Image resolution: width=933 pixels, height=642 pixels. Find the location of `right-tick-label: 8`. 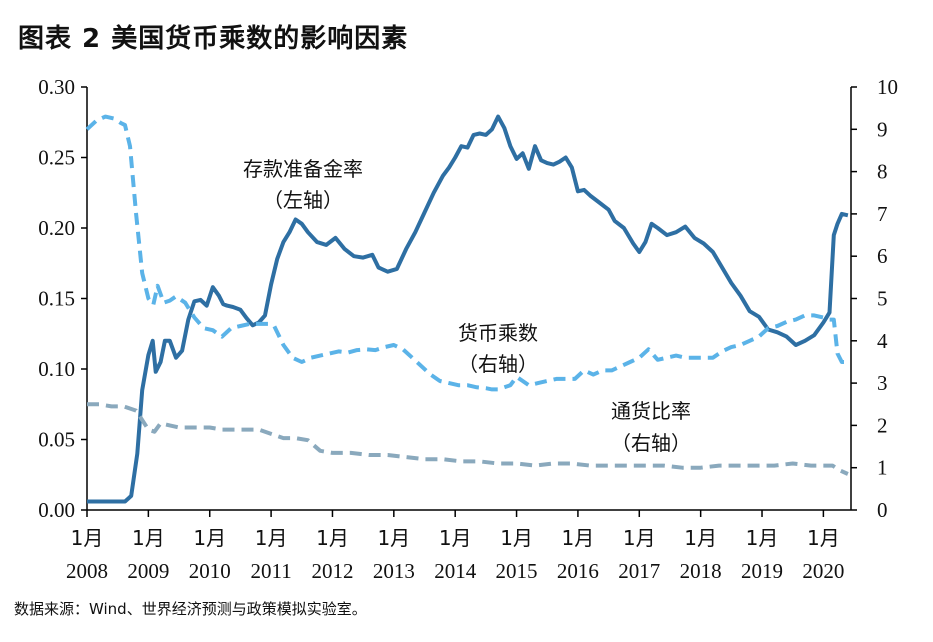

right-tick-label: 8 is located at coordinates (882, 172).